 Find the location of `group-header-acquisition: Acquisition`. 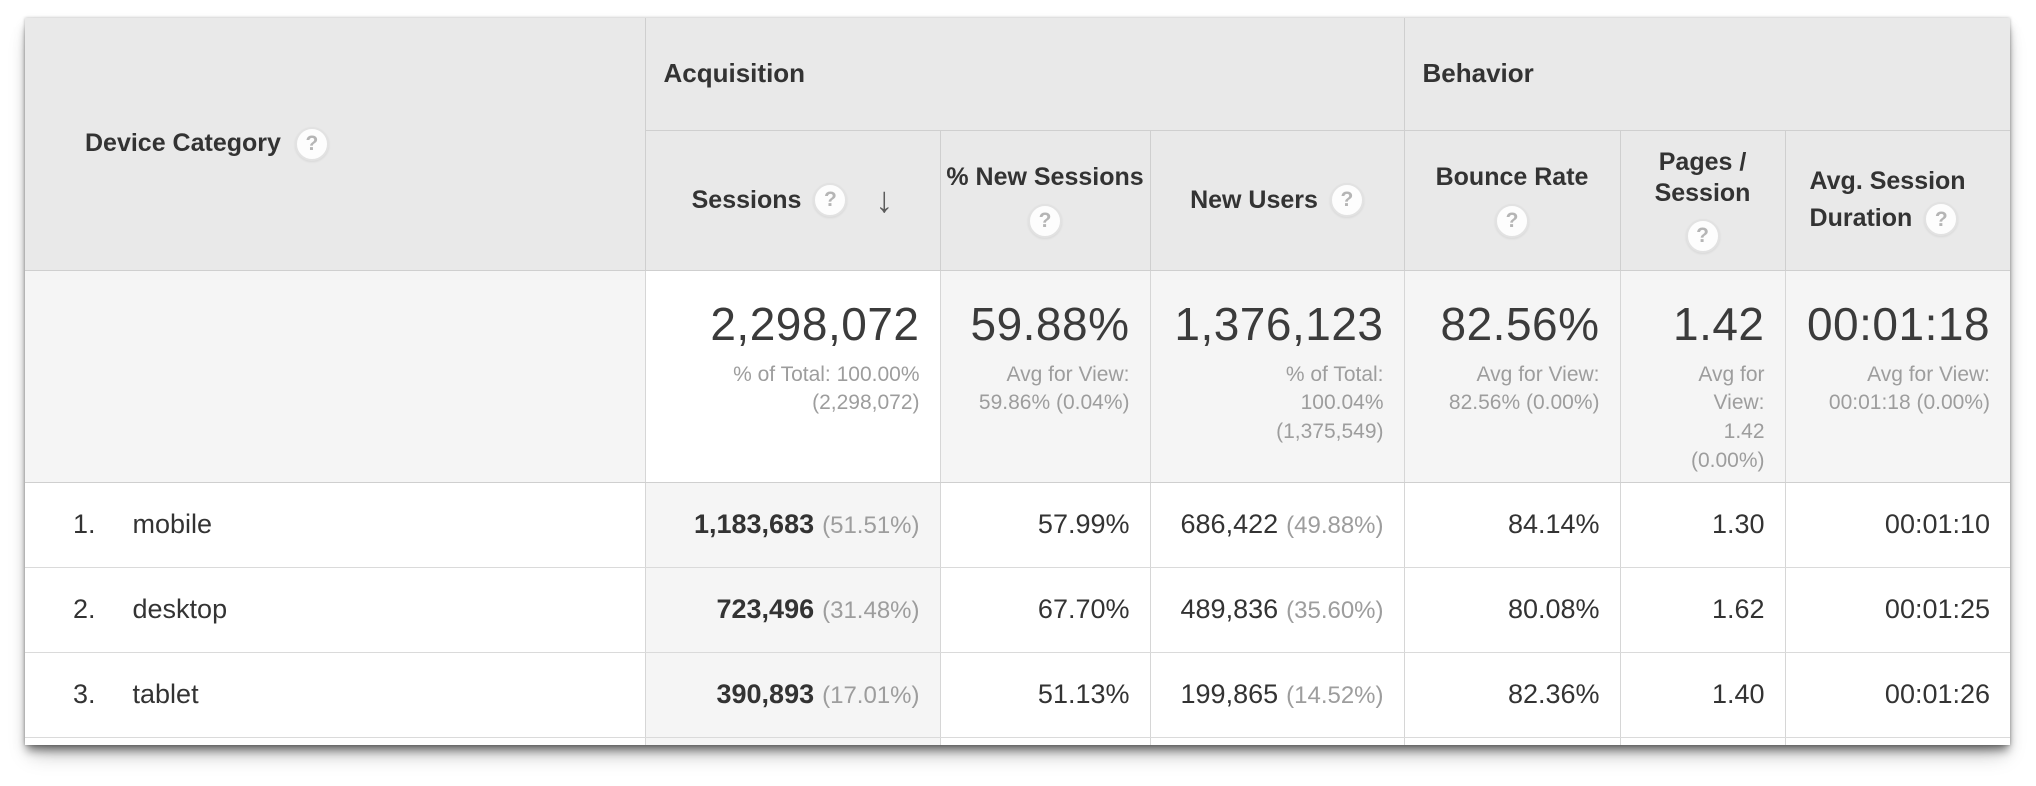

group-header-acquisition: Acquisition is located at coordinates (1024, 74).